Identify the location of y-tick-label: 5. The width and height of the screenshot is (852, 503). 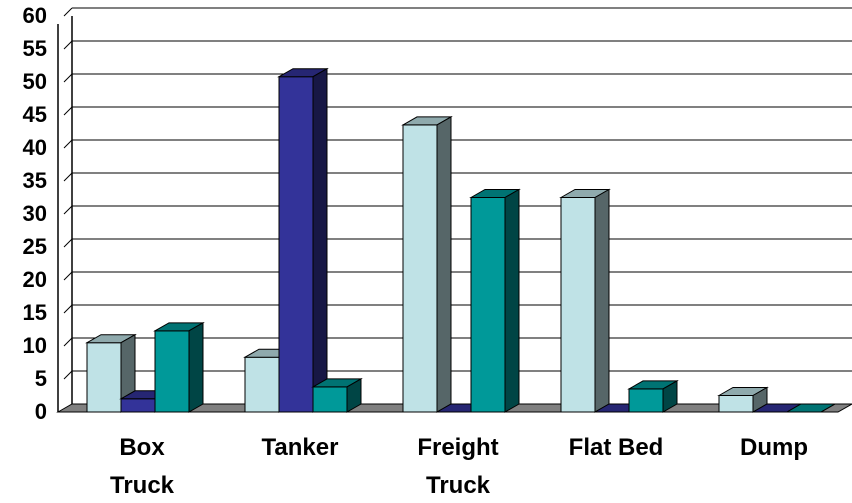
(41, 378).